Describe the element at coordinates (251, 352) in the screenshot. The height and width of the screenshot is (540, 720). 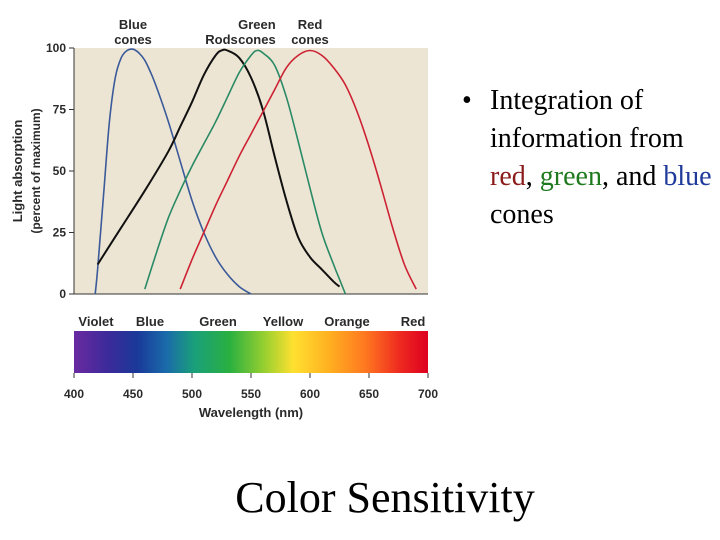
I see `visible-spectrum-bar` at that location.